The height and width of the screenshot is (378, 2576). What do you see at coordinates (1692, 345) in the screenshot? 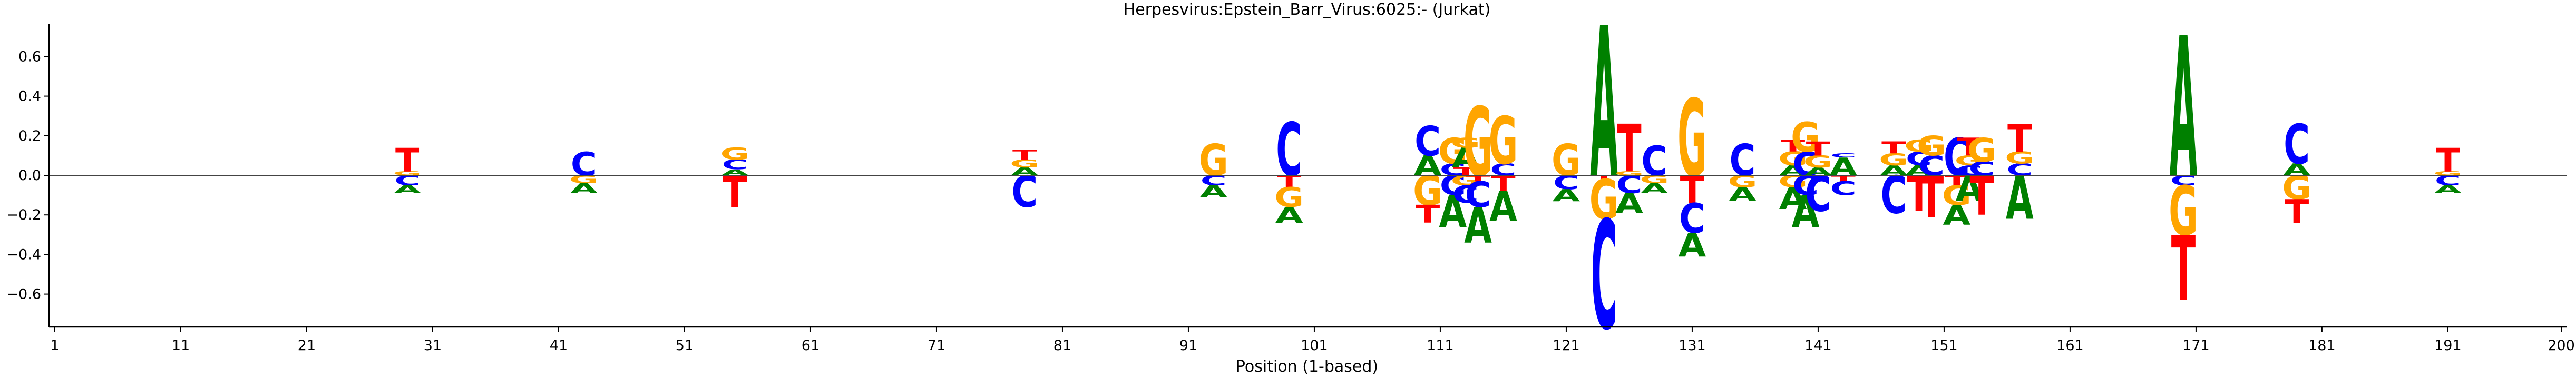
I see `x-tick-label: 131` at bounding box center [1692, 345].